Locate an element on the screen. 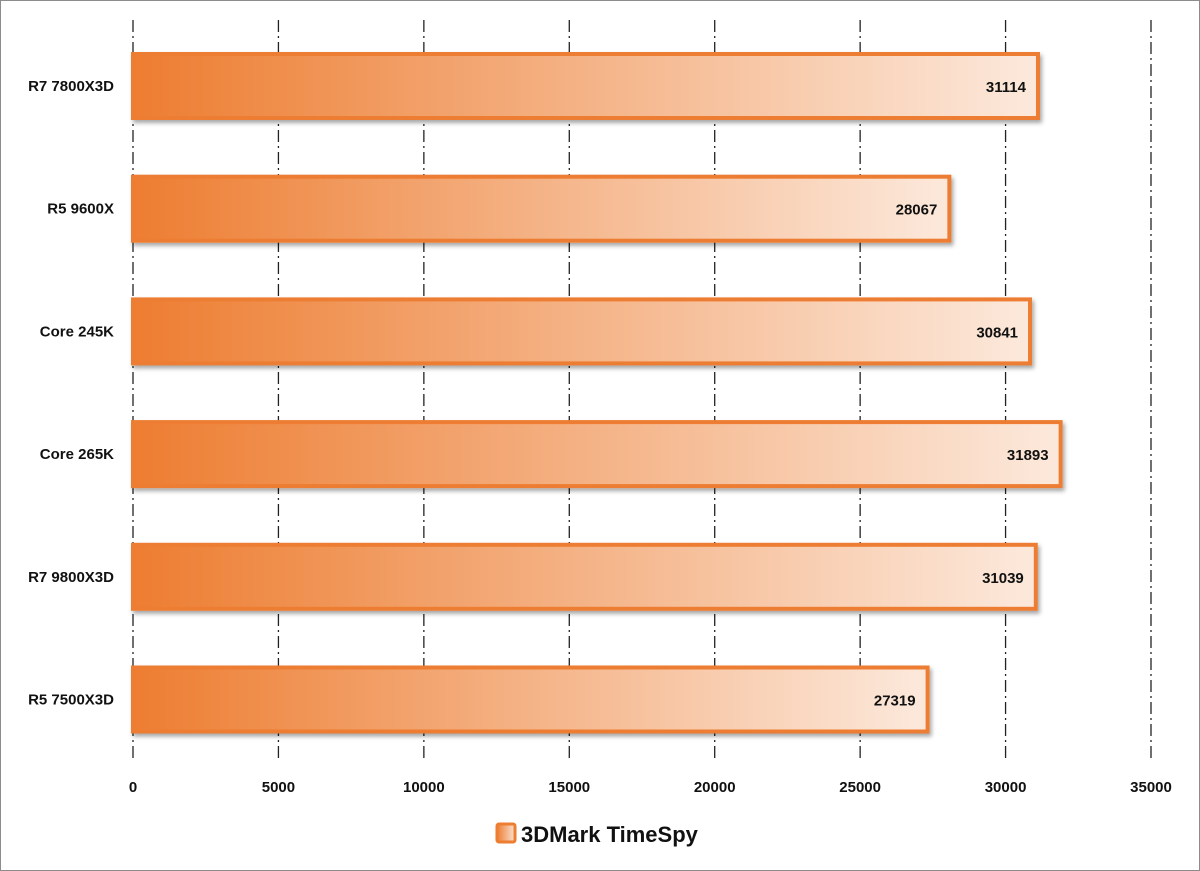  category-label: Core 265K is located at coordinates (77, 454).